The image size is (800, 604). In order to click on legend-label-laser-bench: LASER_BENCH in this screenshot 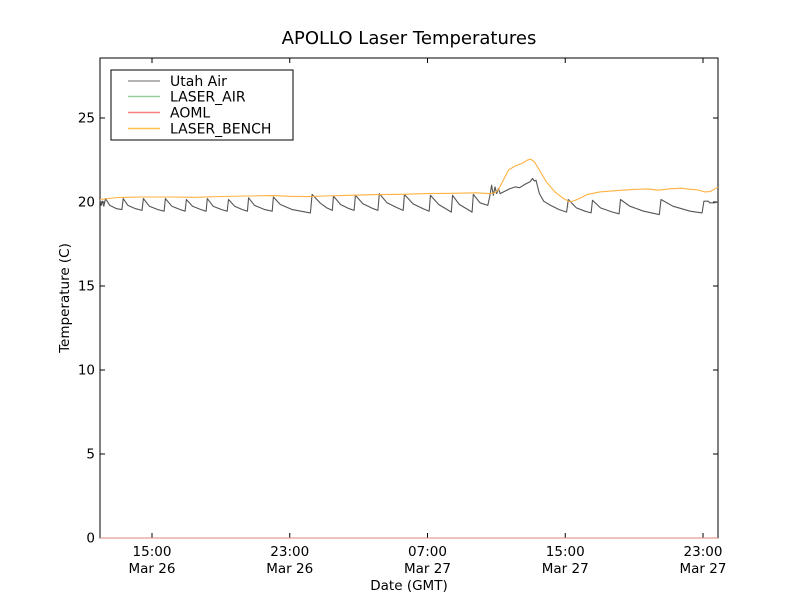, I will do `click(220, 130)`.